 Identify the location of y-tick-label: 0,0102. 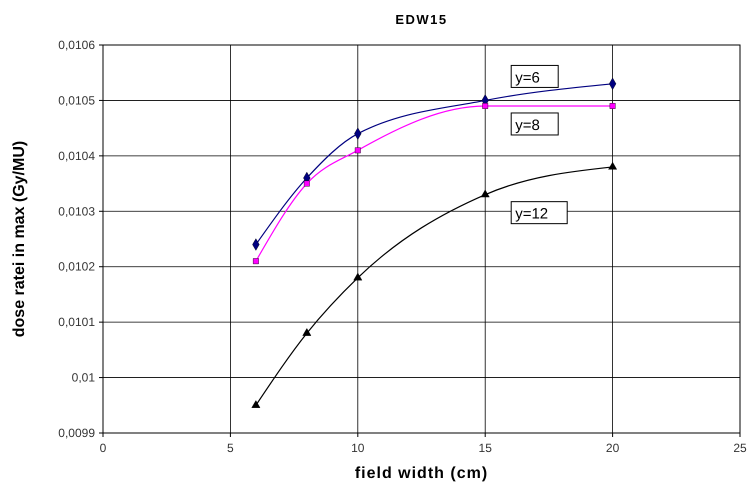
(77, 267).